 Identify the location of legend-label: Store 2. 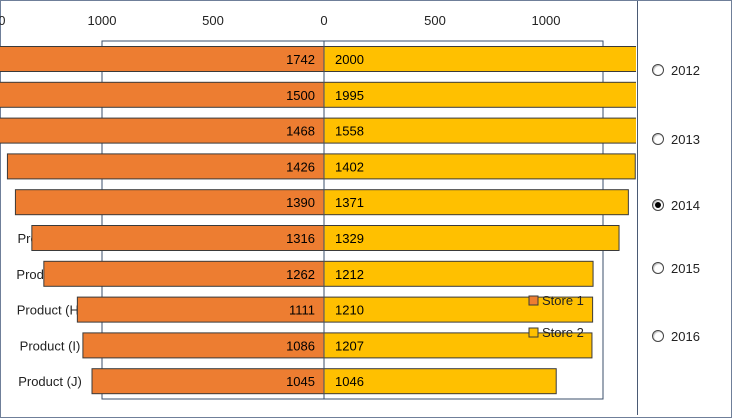
(563, 332).